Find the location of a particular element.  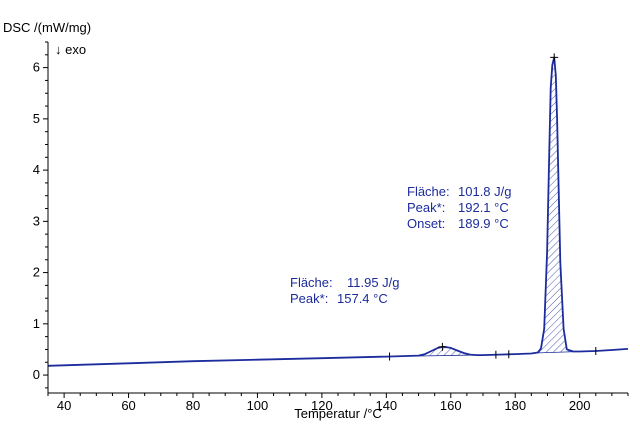

x-tick-label: 100 is located at coordinates (258, 405).